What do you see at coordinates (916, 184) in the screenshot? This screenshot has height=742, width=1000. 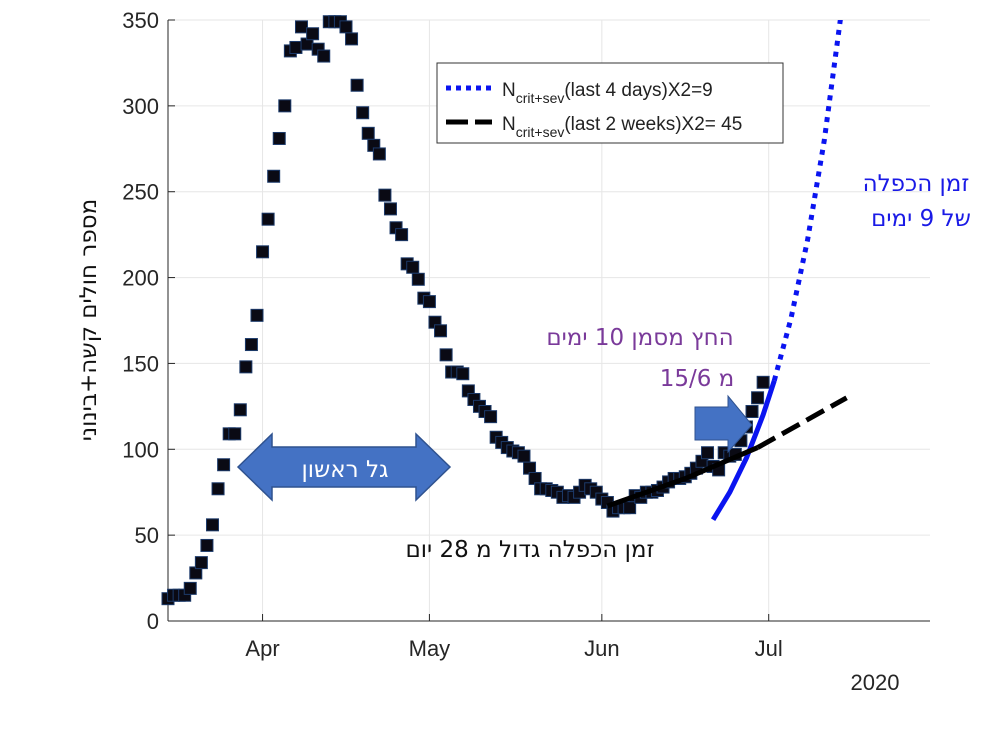 I see `doubling-9-line1: זמן הכפלה` at bounding box center [916, 184].